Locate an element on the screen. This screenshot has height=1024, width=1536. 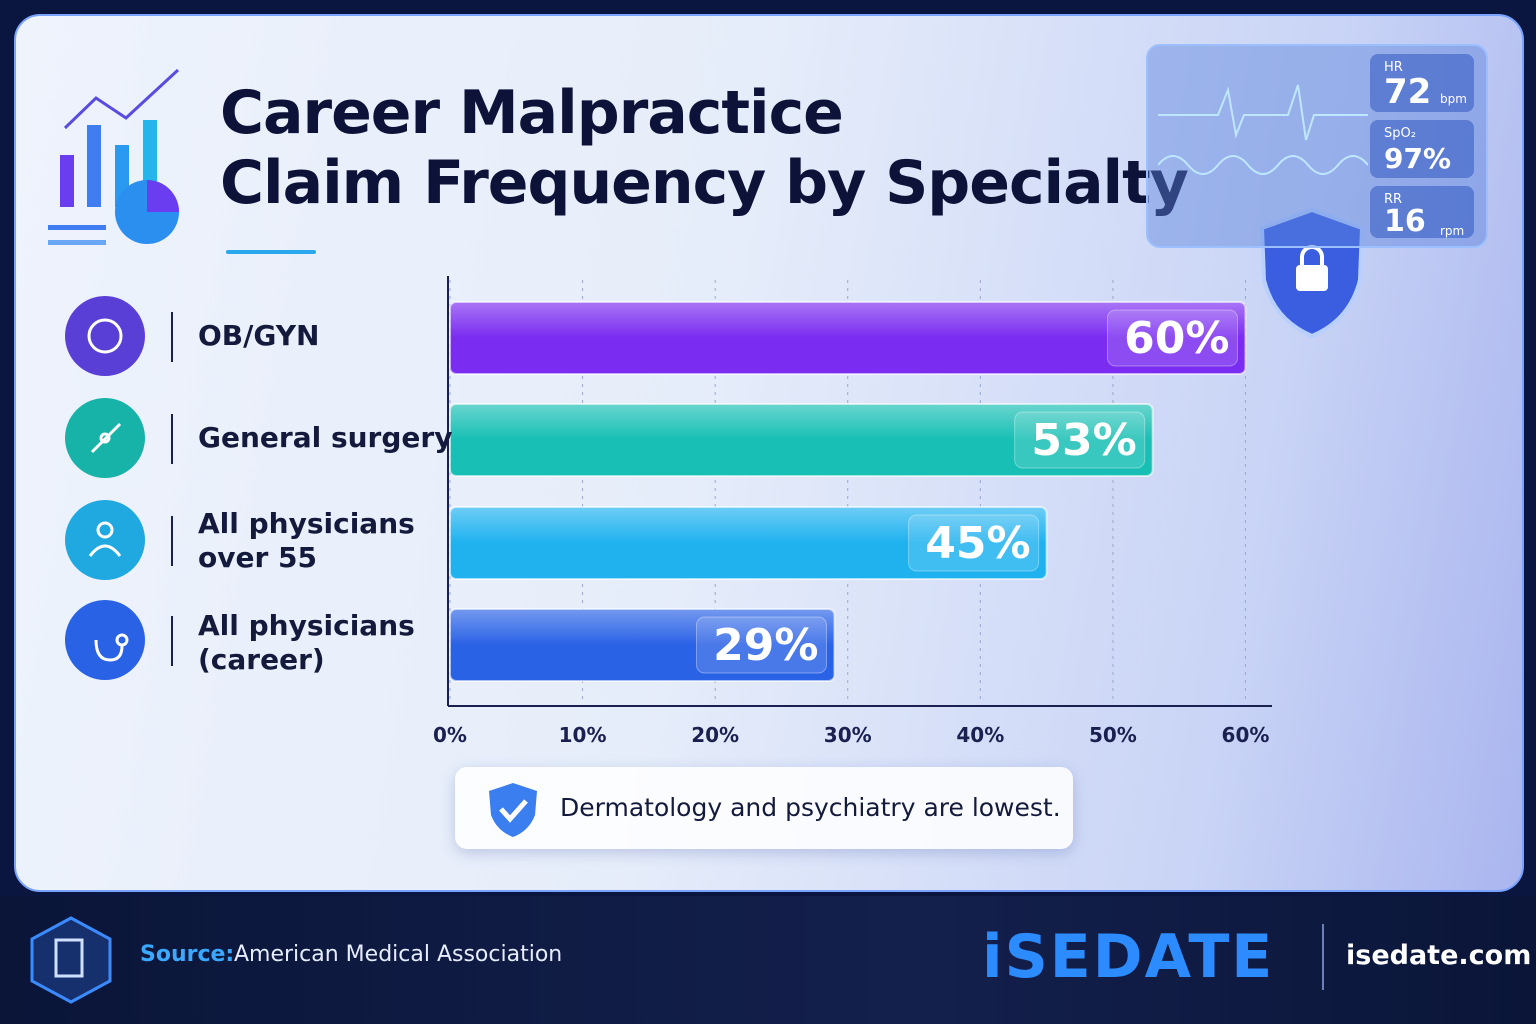
rr-value: 16 is located at coordinates (1405, 221).